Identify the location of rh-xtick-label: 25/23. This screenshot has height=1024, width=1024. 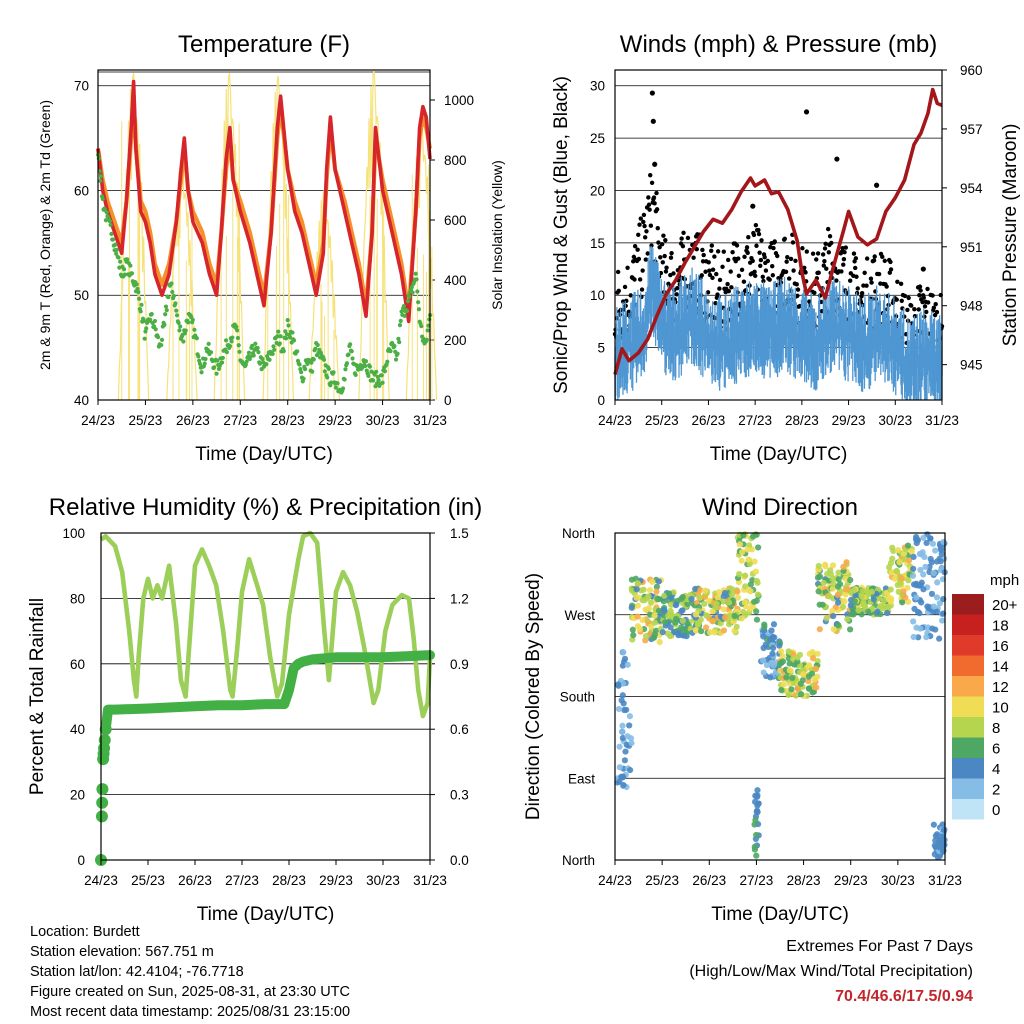
(148, 880).